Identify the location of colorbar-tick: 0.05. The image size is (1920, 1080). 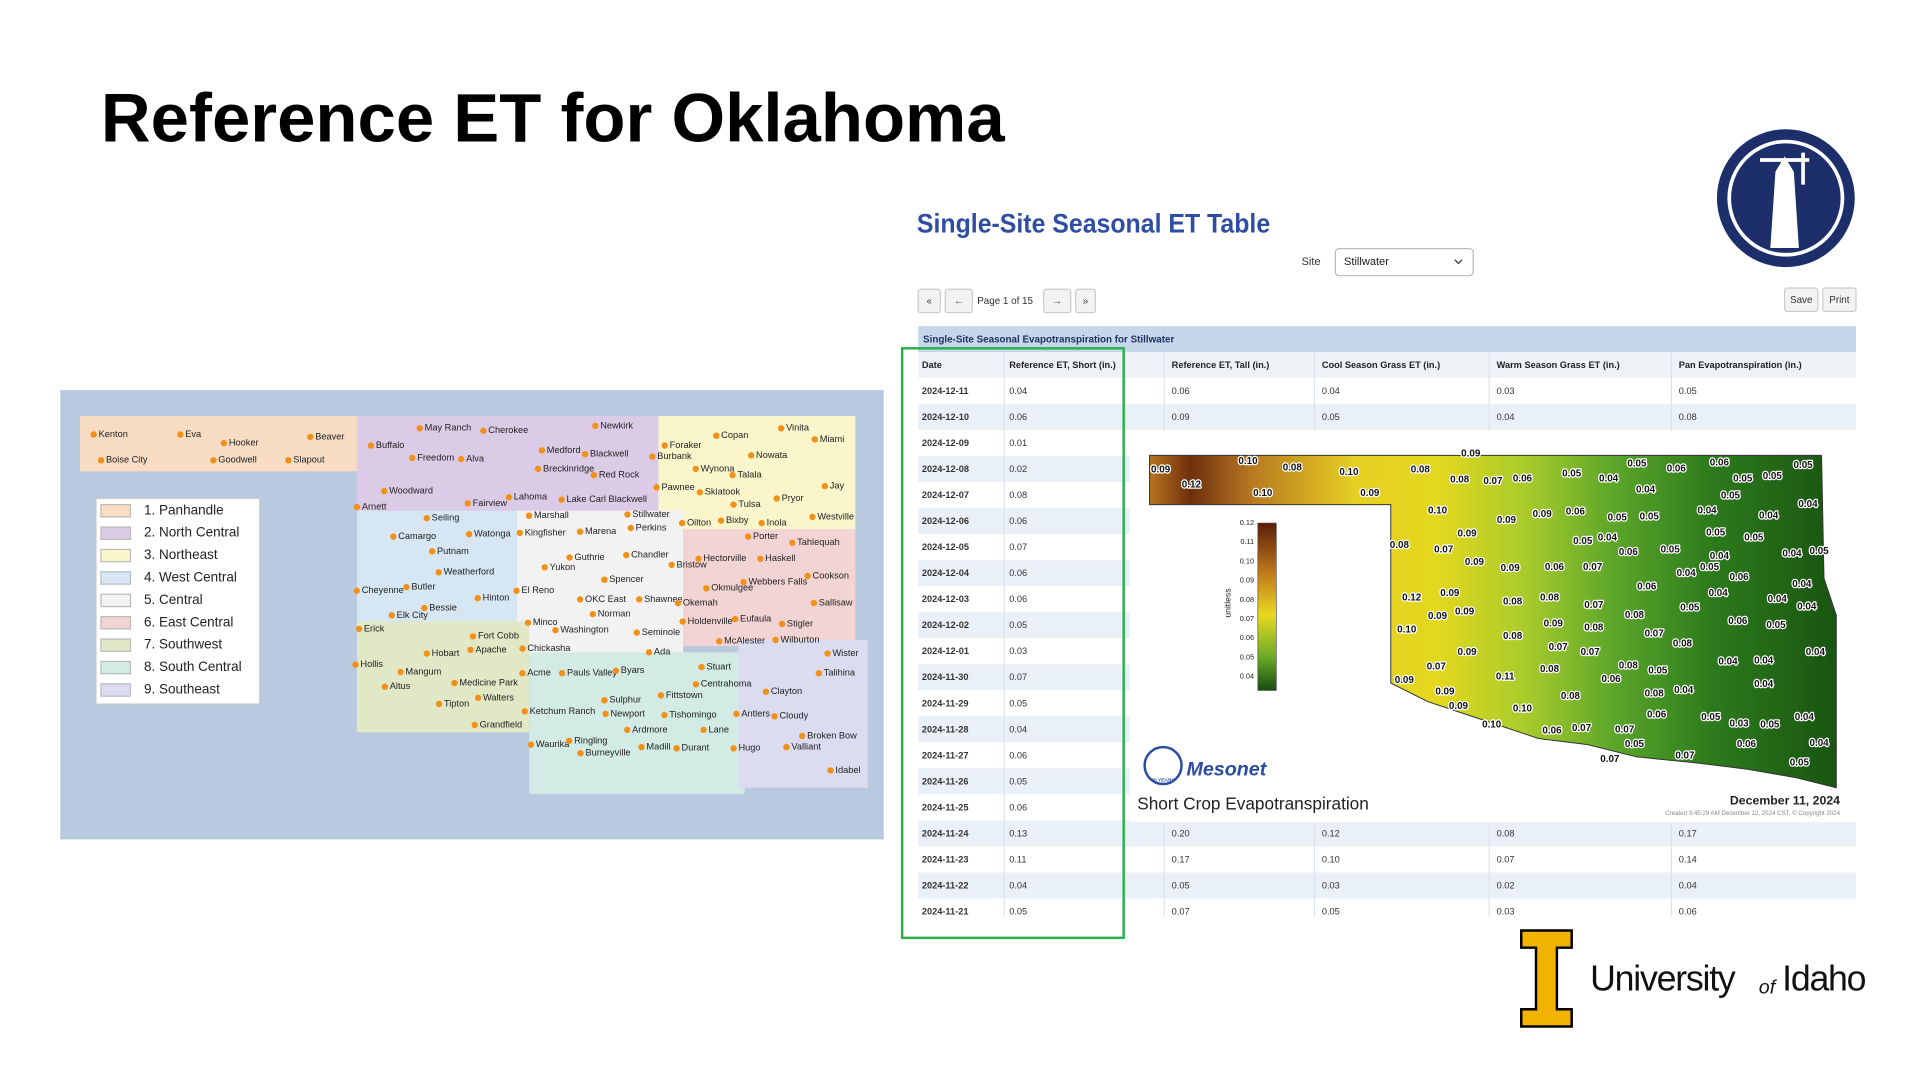
(1247, 656).